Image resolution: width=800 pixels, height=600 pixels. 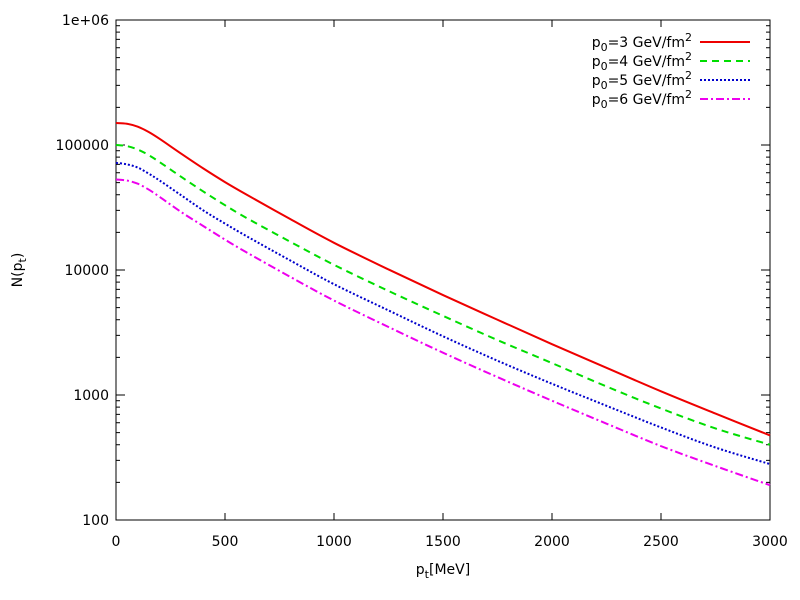 I want to click on legend-label-3: p0=5 GeV/fm2, so click(x=642, y=80).